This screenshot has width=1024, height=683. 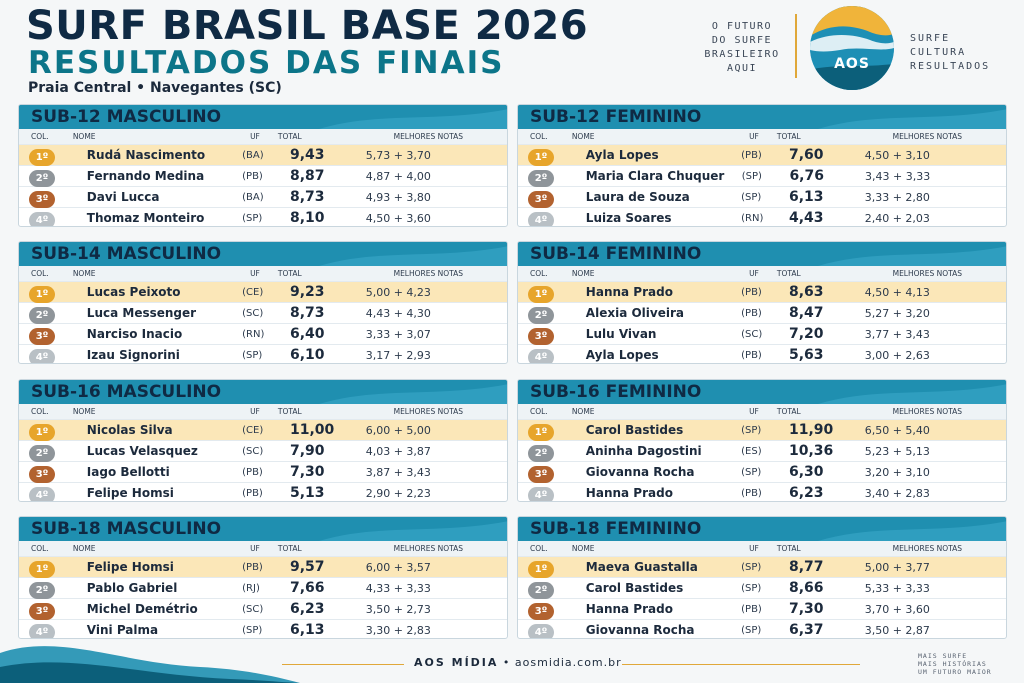 What do you see at coordinates (307, 176) in the screenshot?
I see `total-score: 8,87` at bounding box center [307, 176].